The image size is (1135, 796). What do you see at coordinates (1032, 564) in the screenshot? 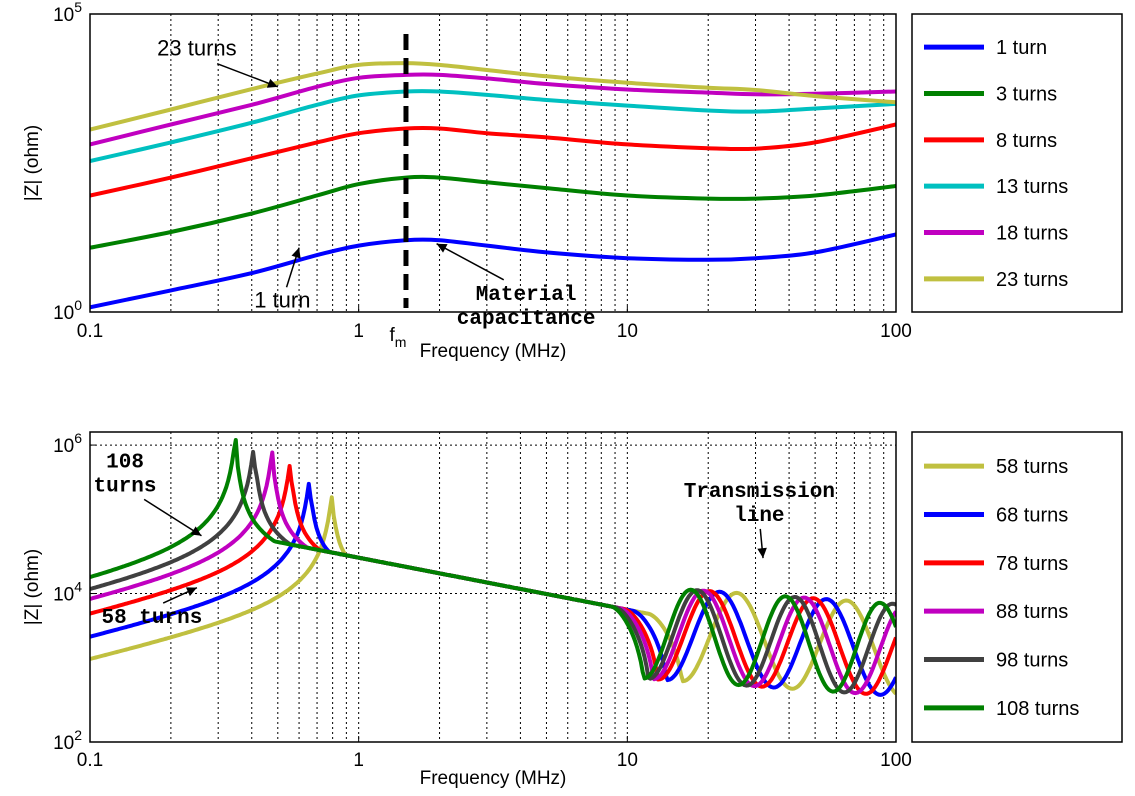
I see `legend-entry: 78 turns` at bounding box center [1032, 564].